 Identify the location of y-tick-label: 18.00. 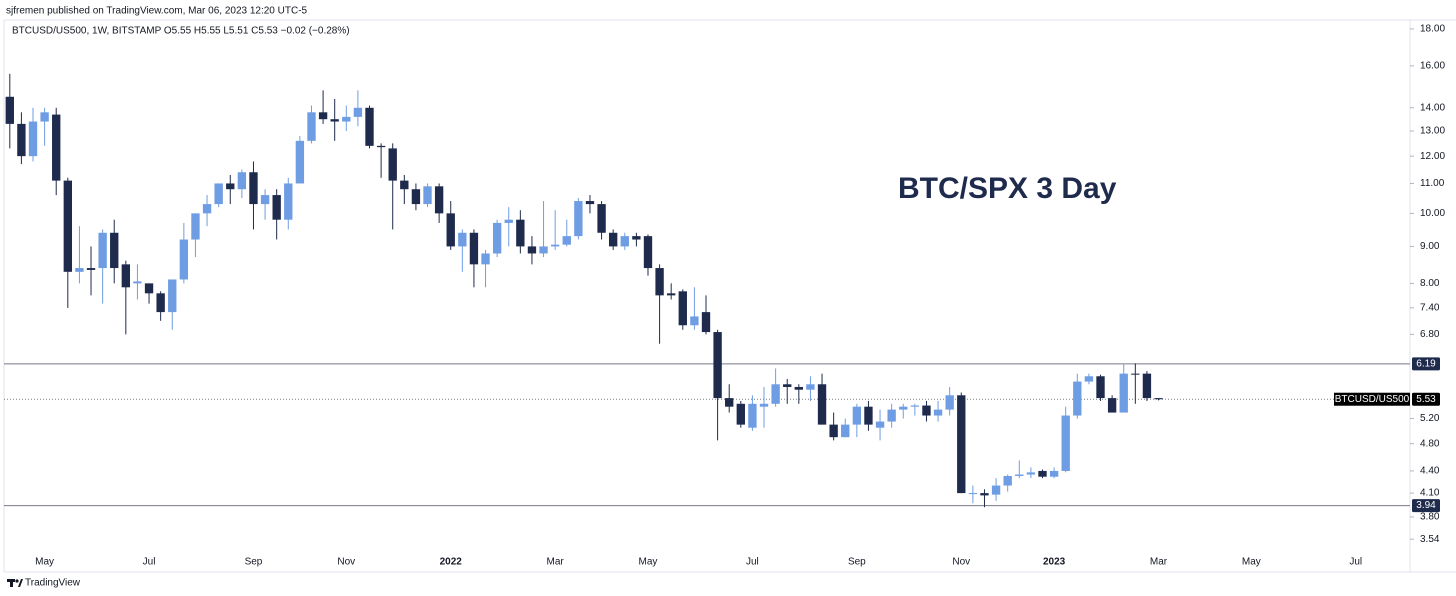
(1432, 29).